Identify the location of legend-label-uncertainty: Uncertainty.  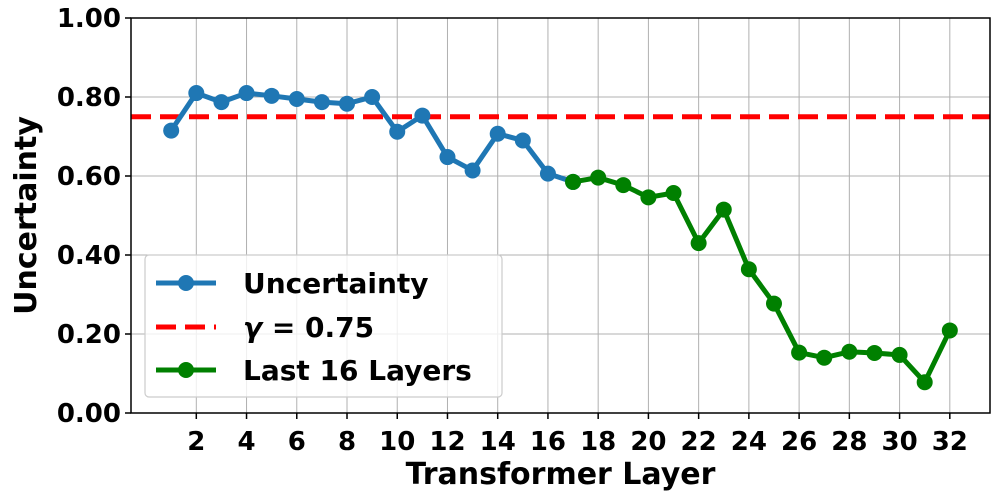
(336, 283).